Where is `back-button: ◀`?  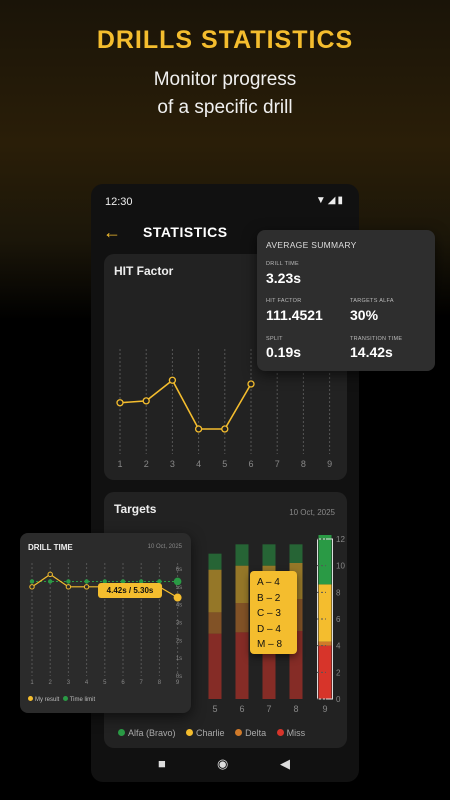
back-button: ◀ is located at coordinates (285, 763).